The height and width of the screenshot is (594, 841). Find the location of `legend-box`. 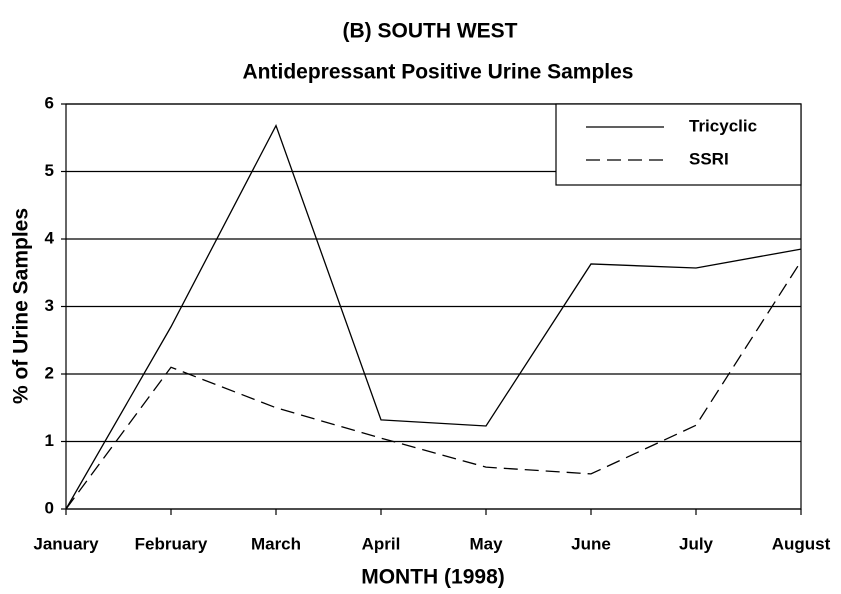

legend-box is located at coordinates (678, 144).